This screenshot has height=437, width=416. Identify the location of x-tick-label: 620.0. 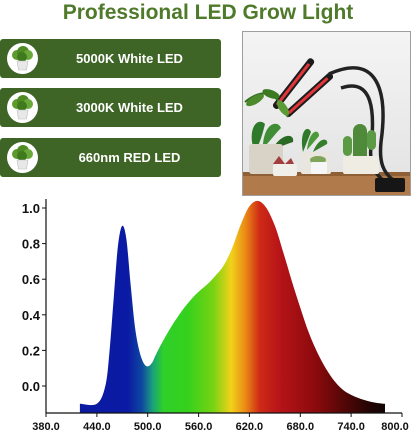
(250, 427).